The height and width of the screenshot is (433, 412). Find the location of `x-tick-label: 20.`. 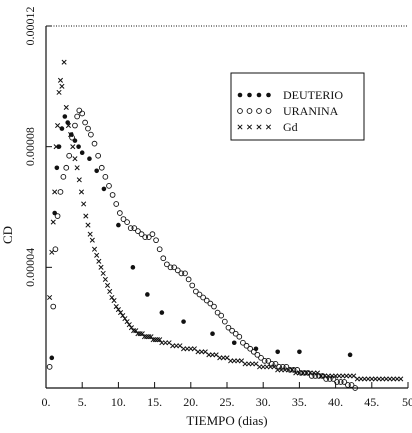

x-tick-label: 20. is located at coordinates (190, 402).